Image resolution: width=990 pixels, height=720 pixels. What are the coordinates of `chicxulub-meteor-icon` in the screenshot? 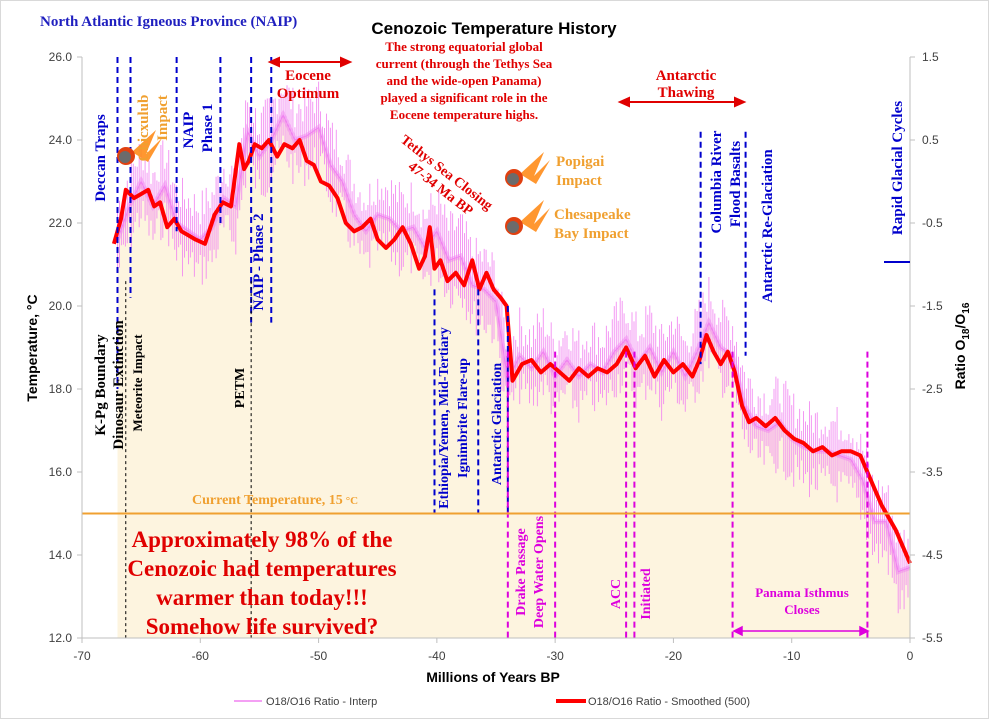 It's located at (139, 147).